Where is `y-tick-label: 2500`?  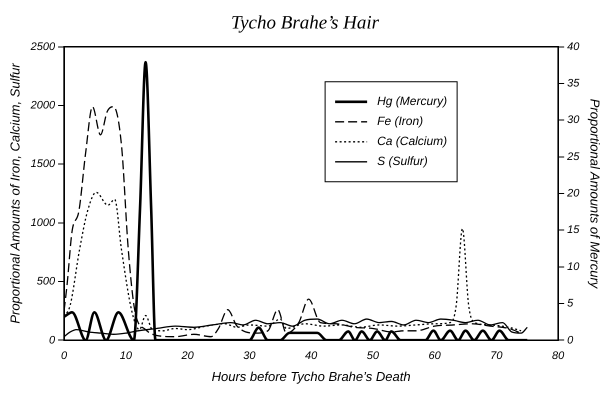 y-tick-label: 2500 is located at coordinates (43, 46).